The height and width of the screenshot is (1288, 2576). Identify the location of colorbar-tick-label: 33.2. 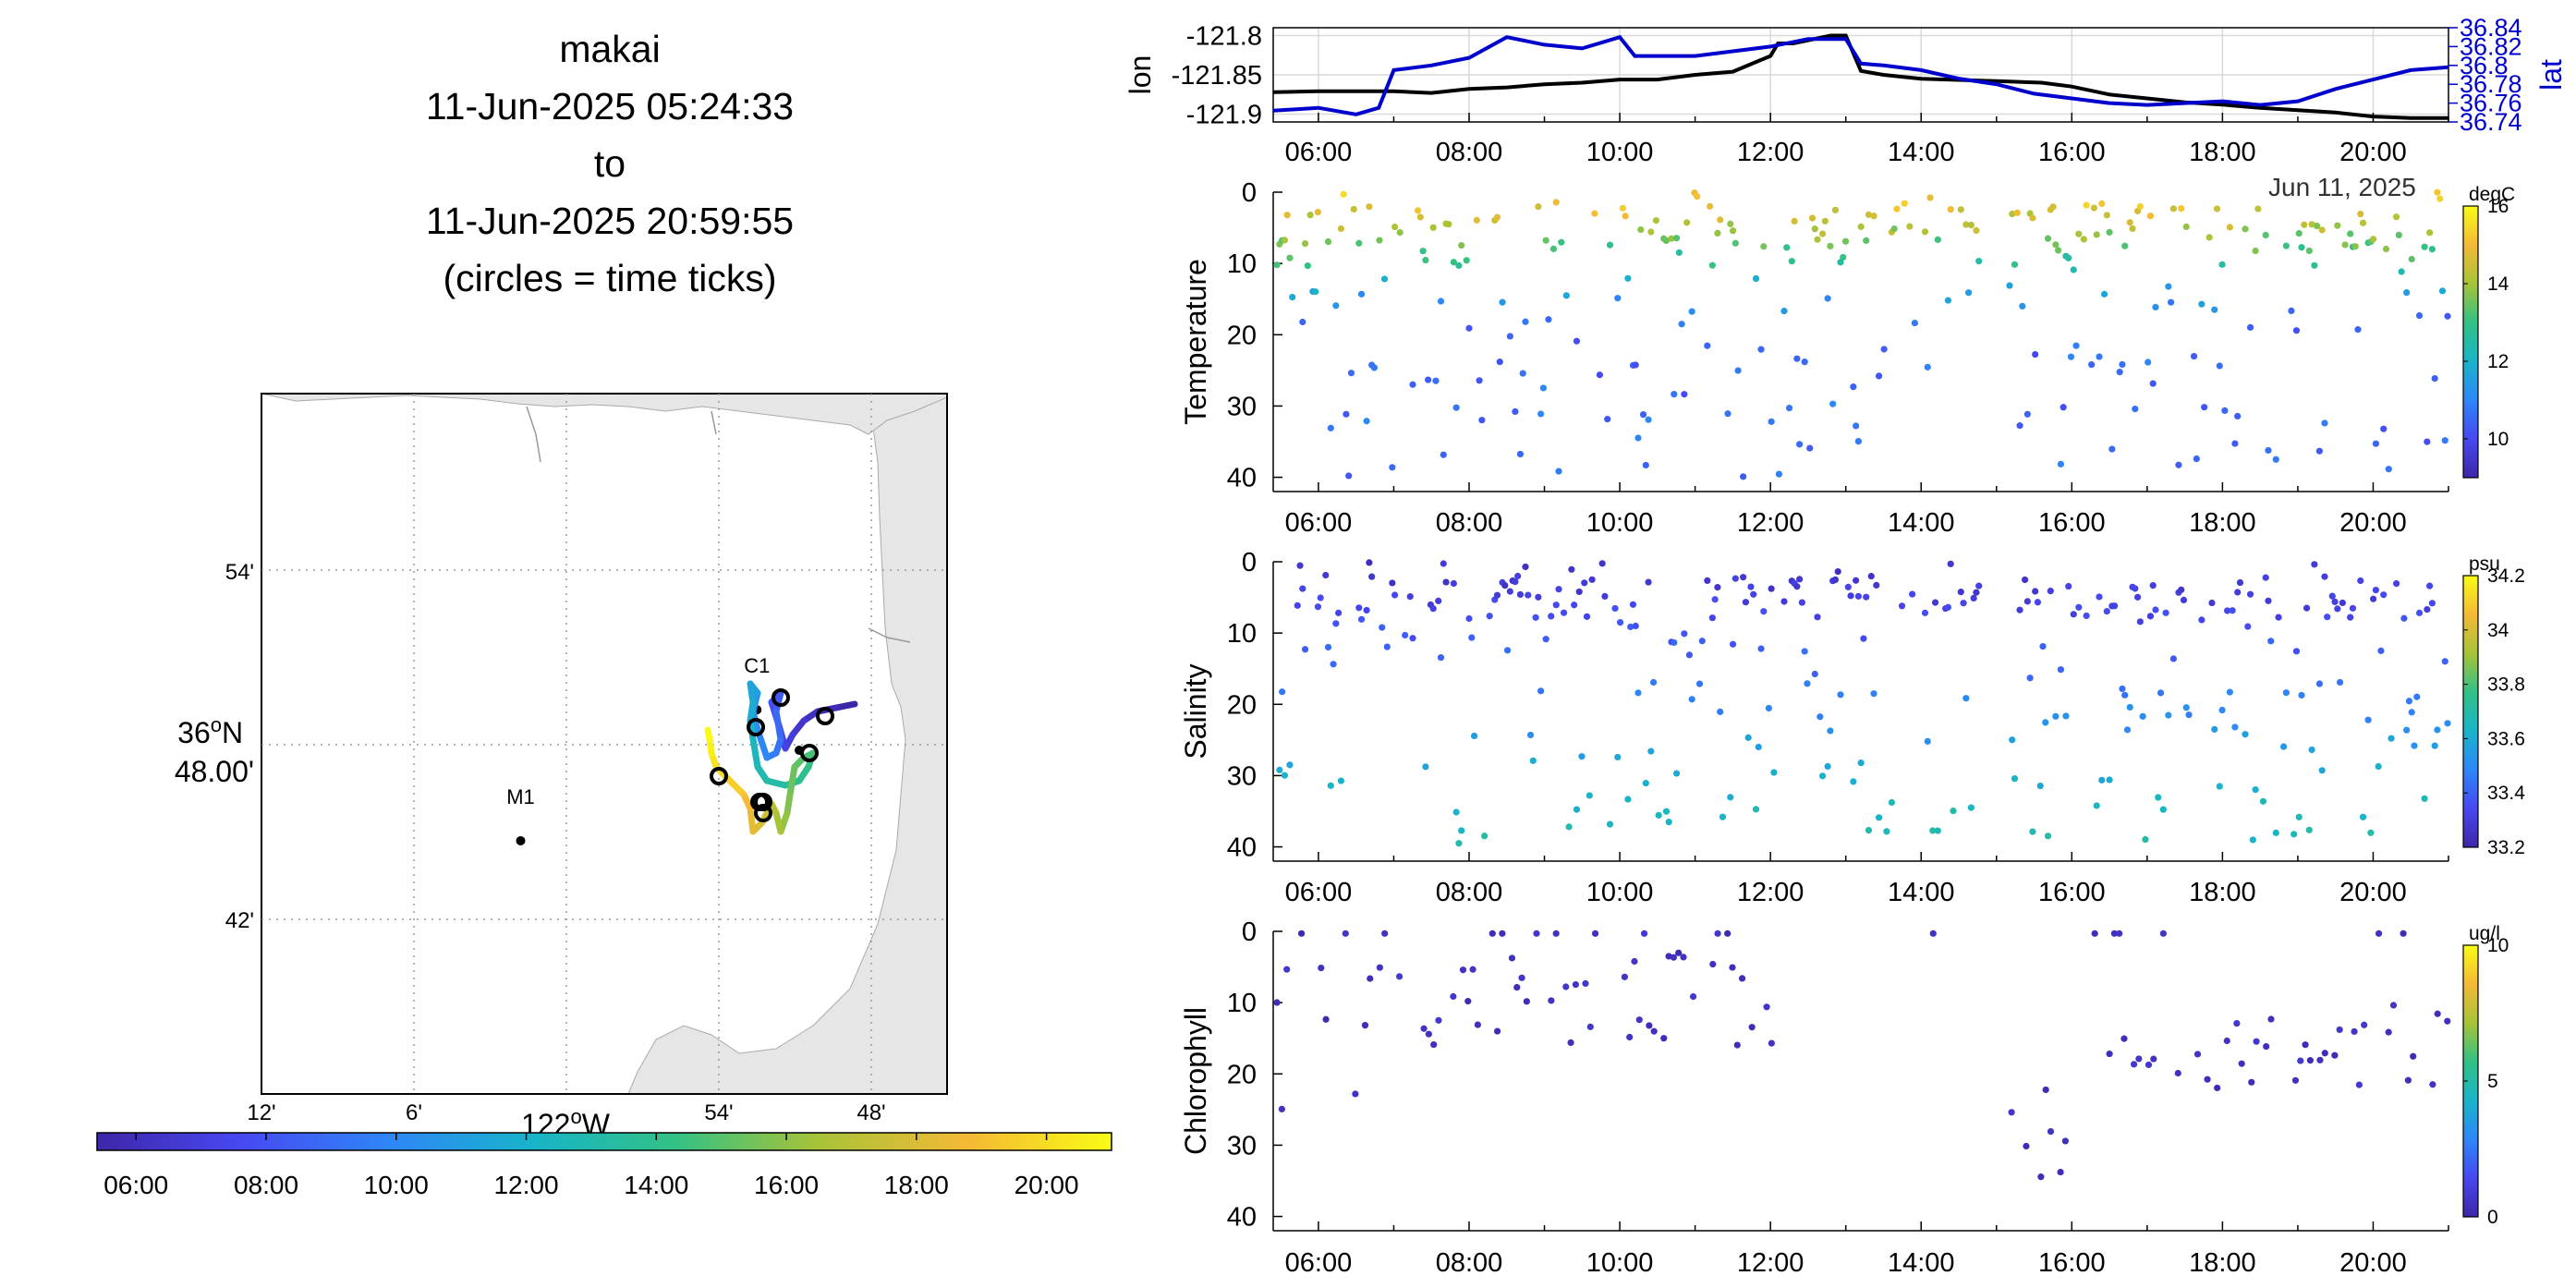
(2506, 847).